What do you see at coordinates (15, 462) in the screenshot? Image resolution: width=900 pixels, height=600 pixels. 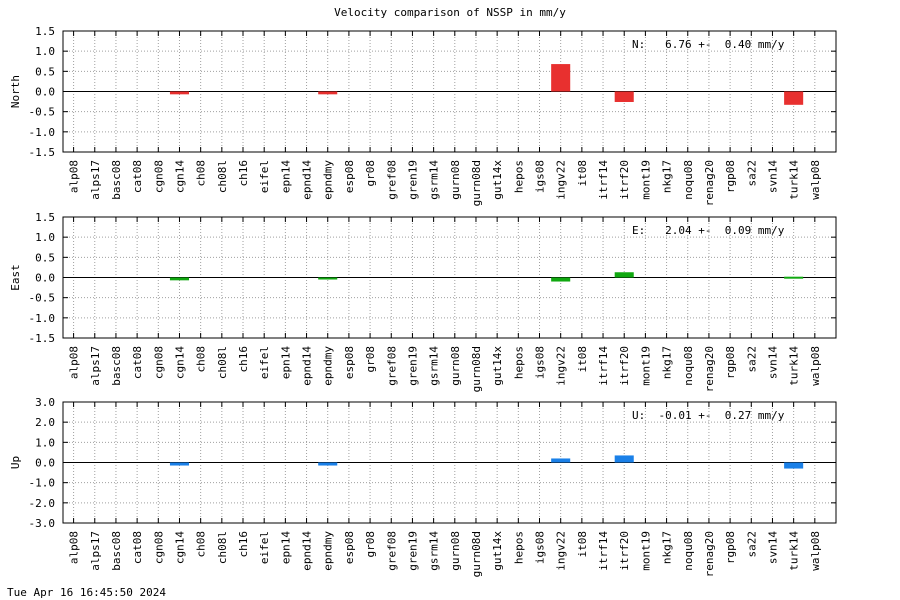 I see `y-axis-label: Up` at bounding box center [15, 462].